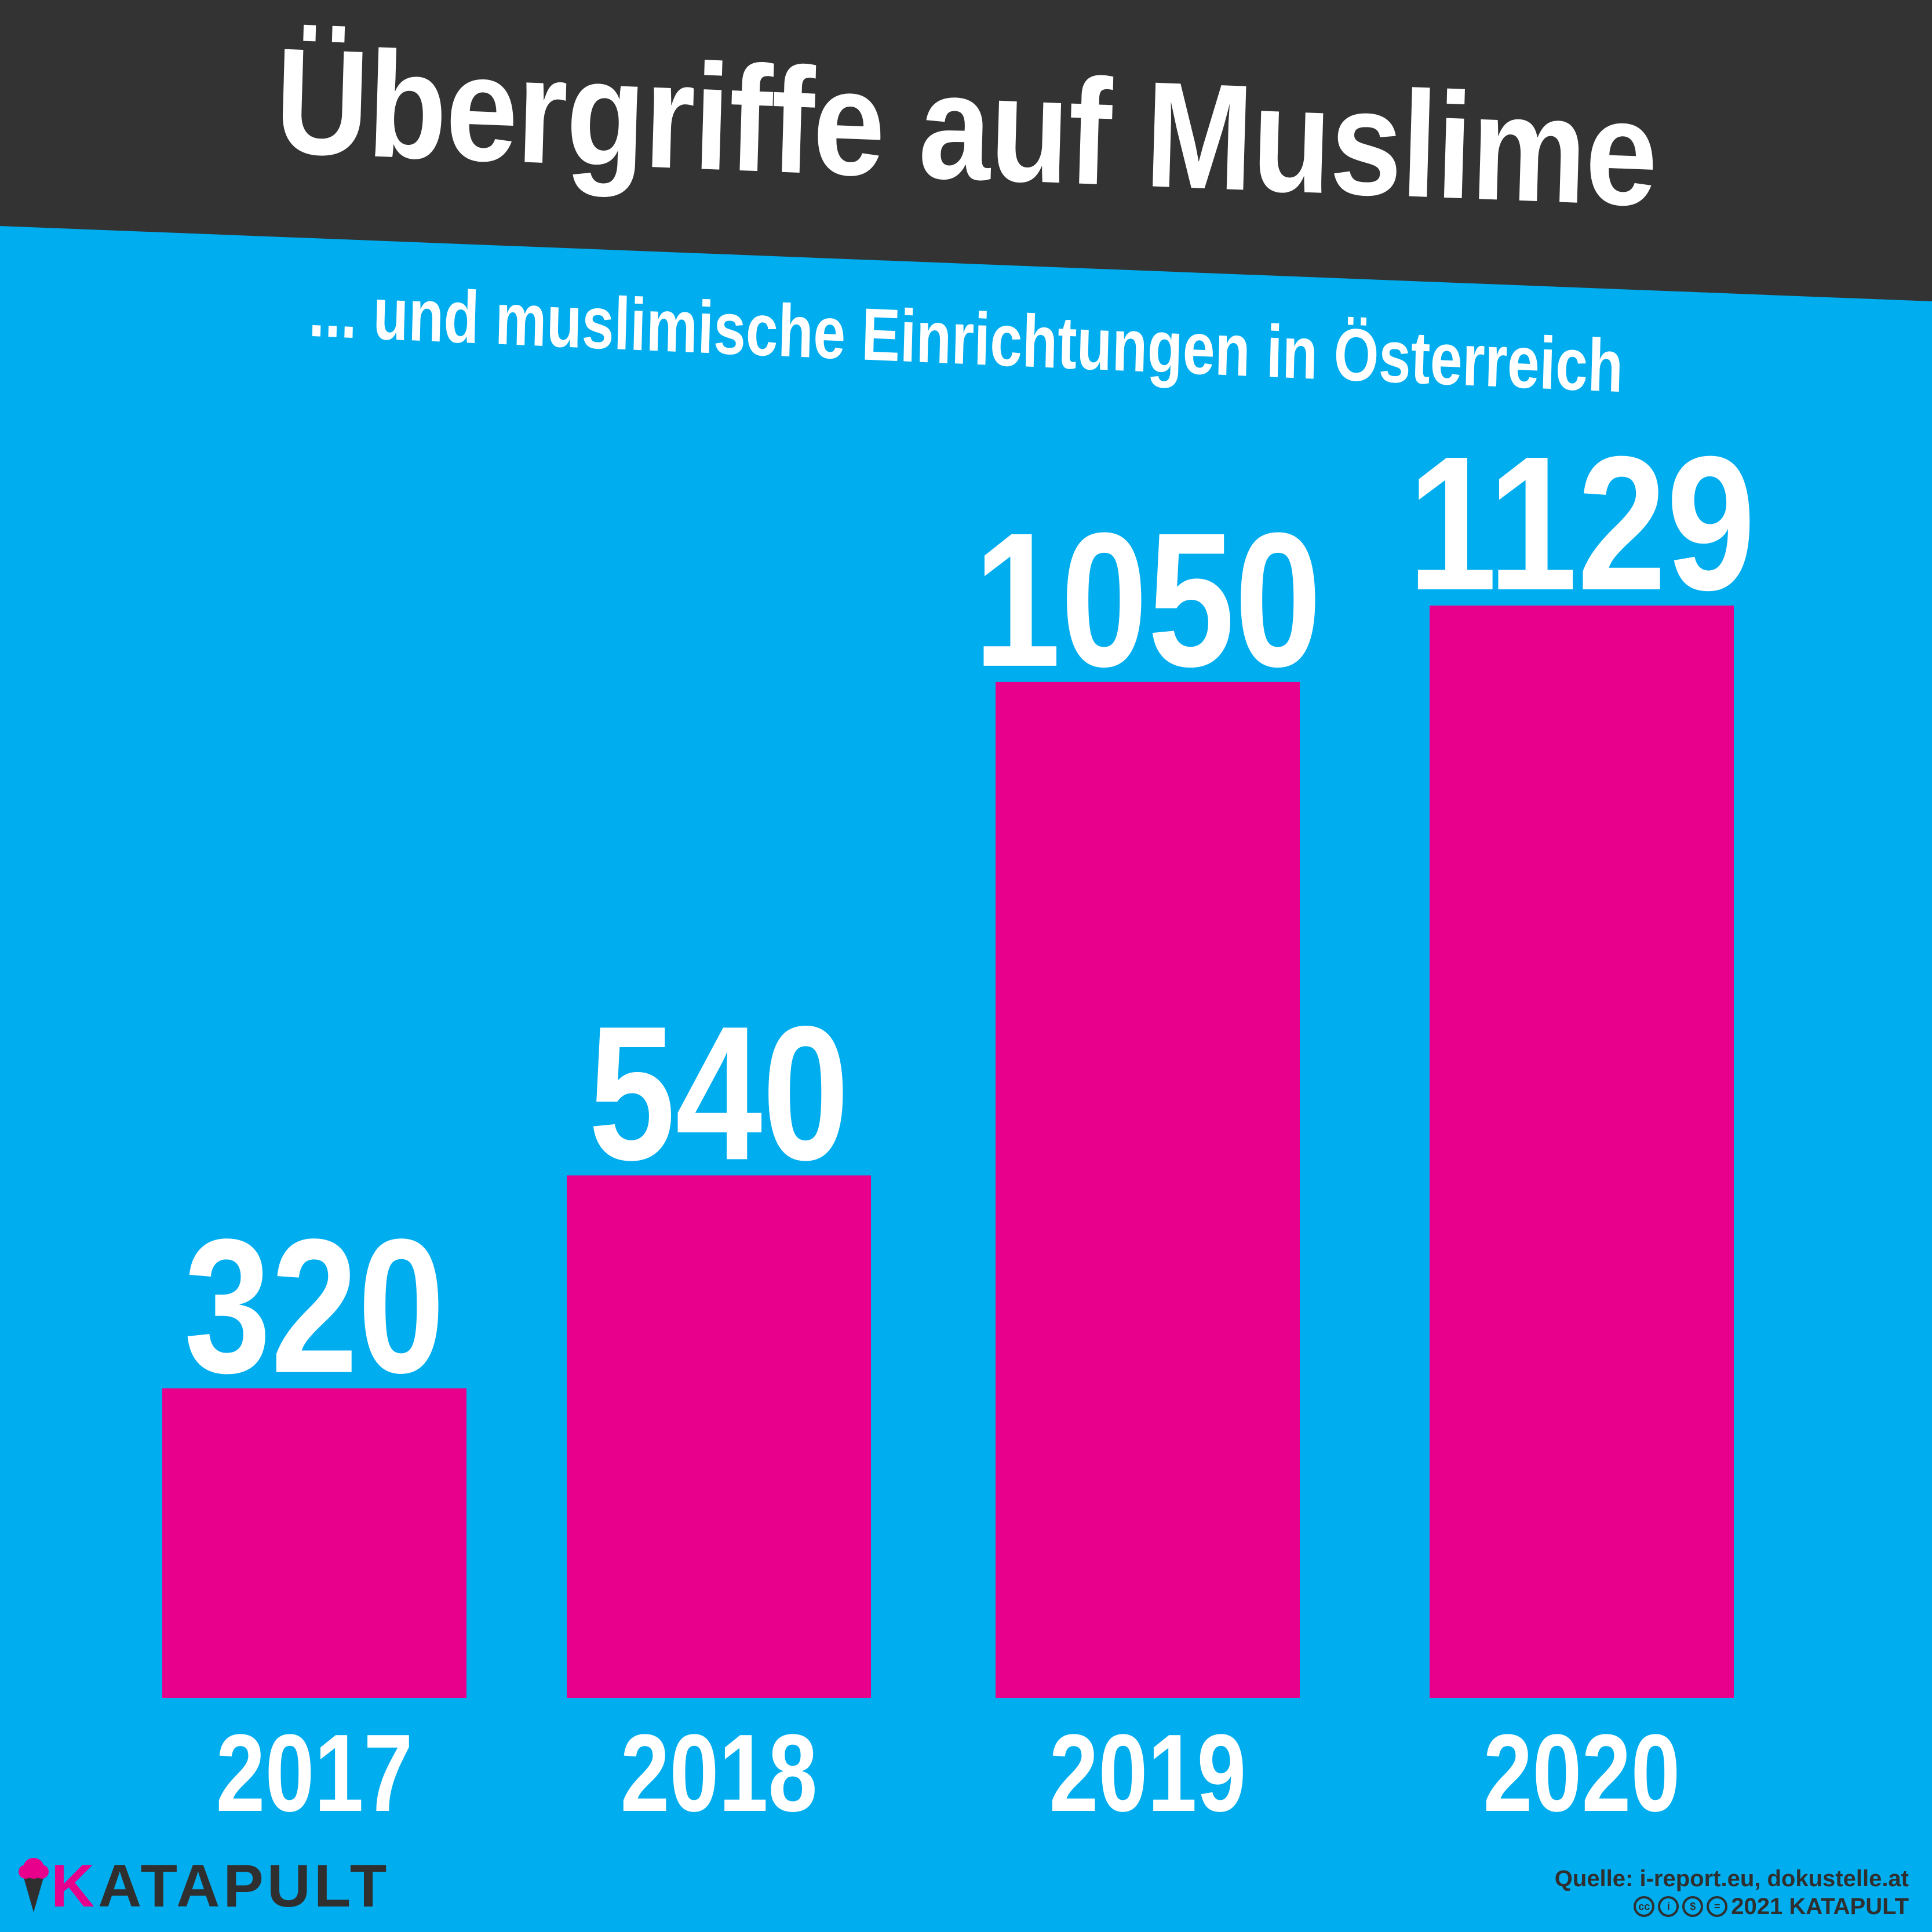 This screenshot has width=1932, height=1932. I want to click on bar-2019, so click(1148, 1189).